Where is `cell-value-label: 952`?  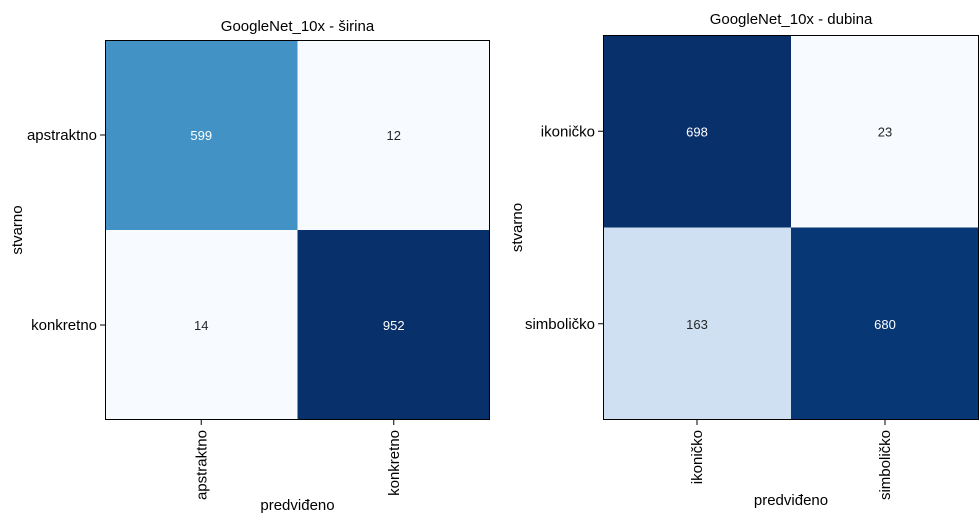
cell-value-label: 952 is located at coordinates (394, 325).